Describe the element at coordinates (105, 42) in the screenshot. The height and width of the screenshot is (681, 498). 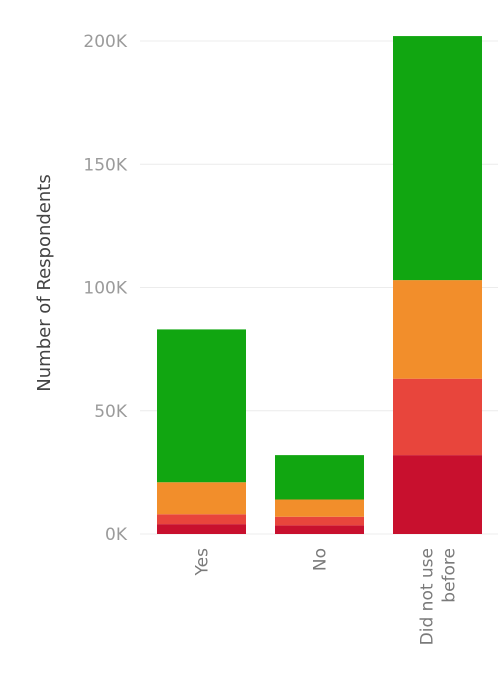
I see `y-tick-label: 200K` at that location.